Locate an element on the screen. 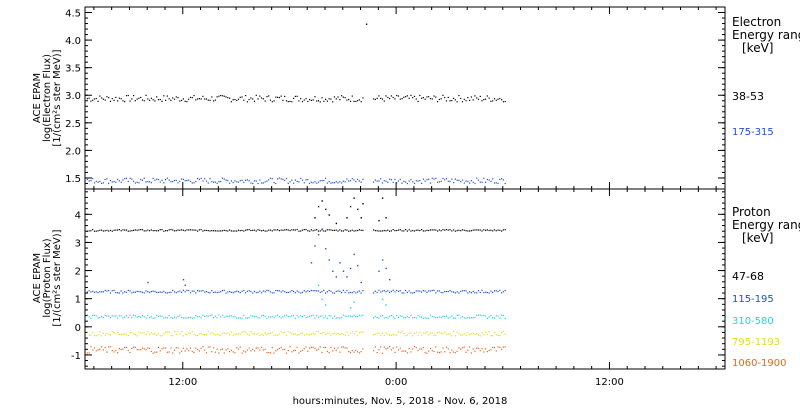 The height and width of the screenshot is (410, 800). proton-ylabel-line-2: log(Proton Flux) is located at coordinates (47, 277).